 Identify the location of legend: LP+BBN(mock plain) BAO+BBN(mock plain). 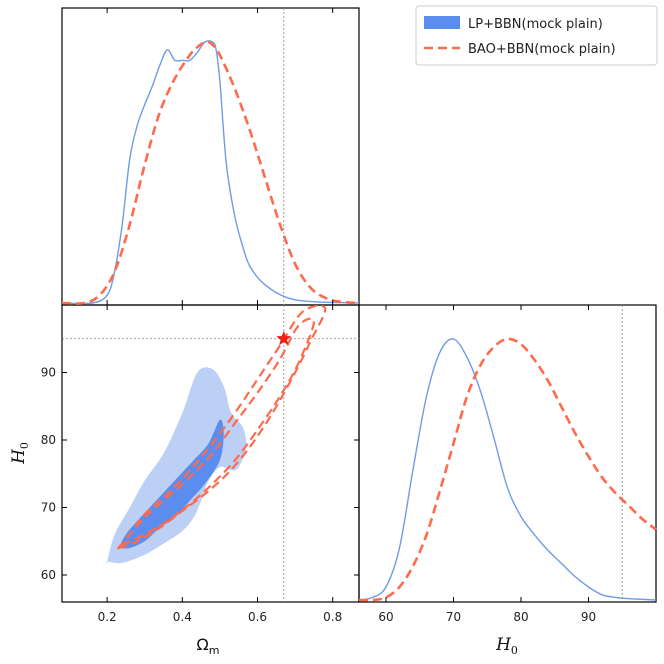
(536, 35).